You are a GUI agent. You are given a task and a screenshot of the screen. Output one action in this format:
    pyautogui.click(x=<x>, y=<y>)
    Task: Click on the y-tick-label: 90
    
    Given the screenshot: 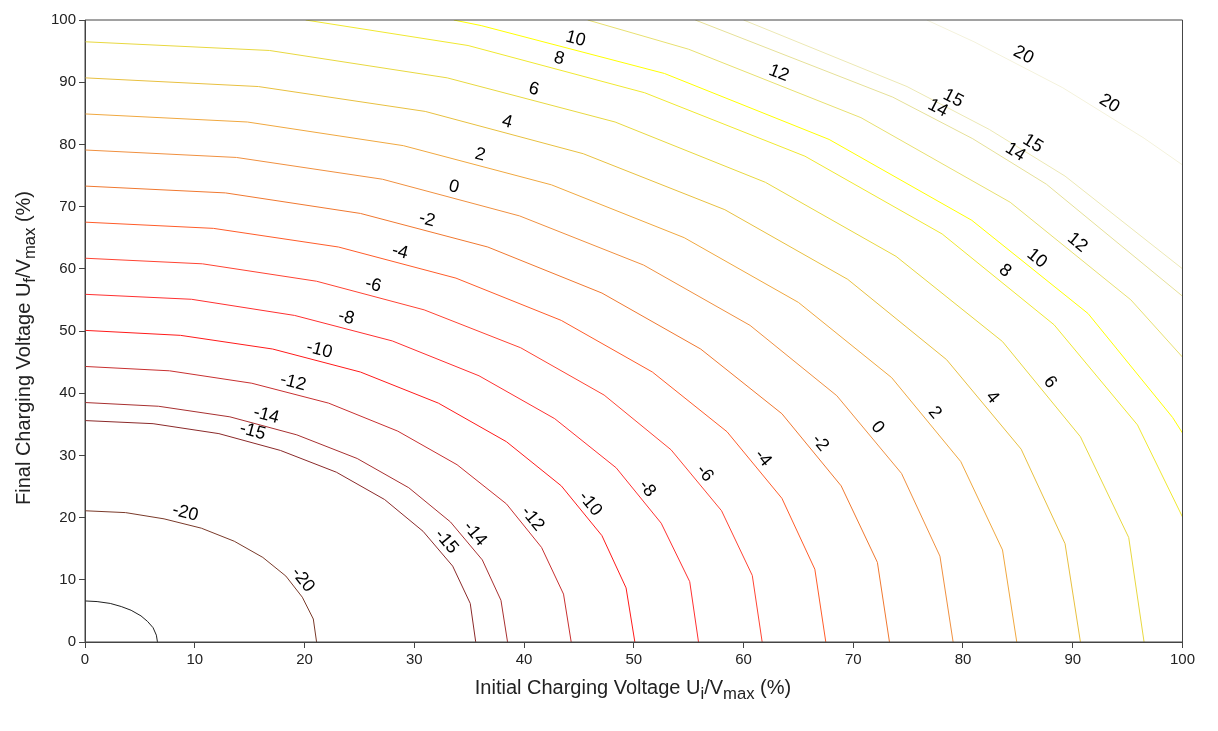 What is the action you would take?
    pyautogui.click(x=68, y=81)
    